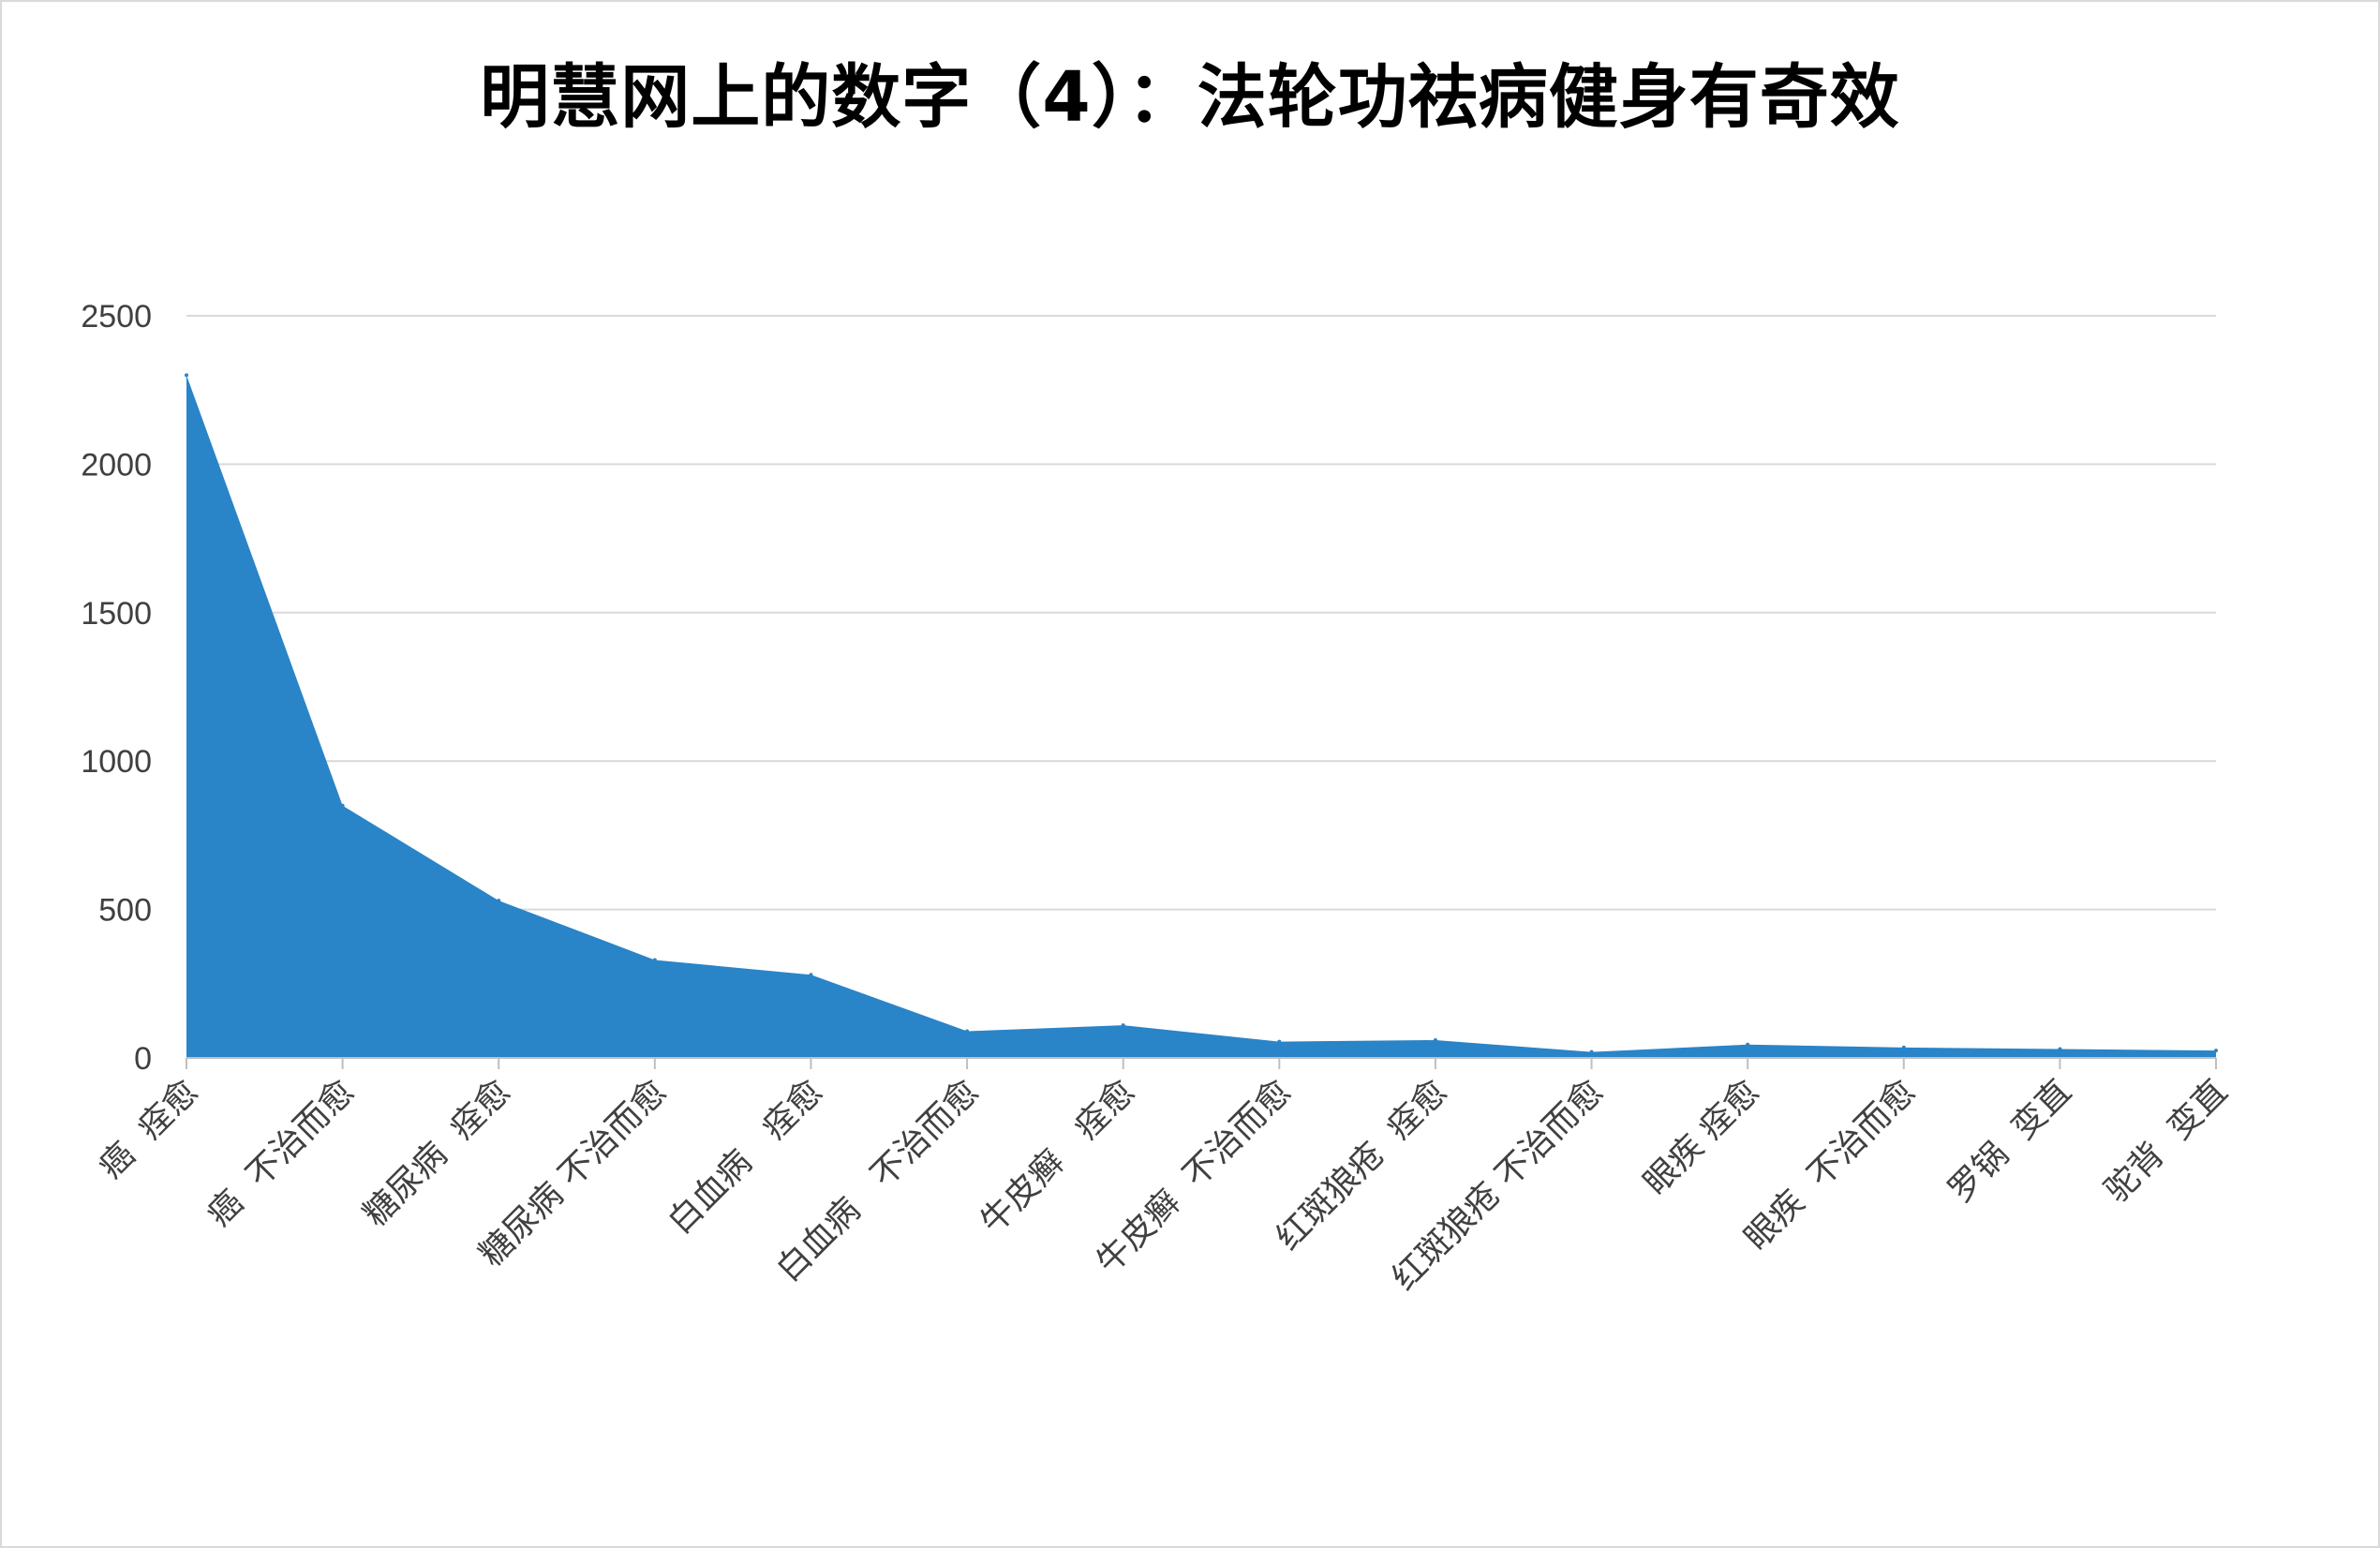 Image resolution: width=2380 pixels, height=1548 pixels. I want to click on x-category-label: 牛皮癣 痊愈, so click(1058, 1157).